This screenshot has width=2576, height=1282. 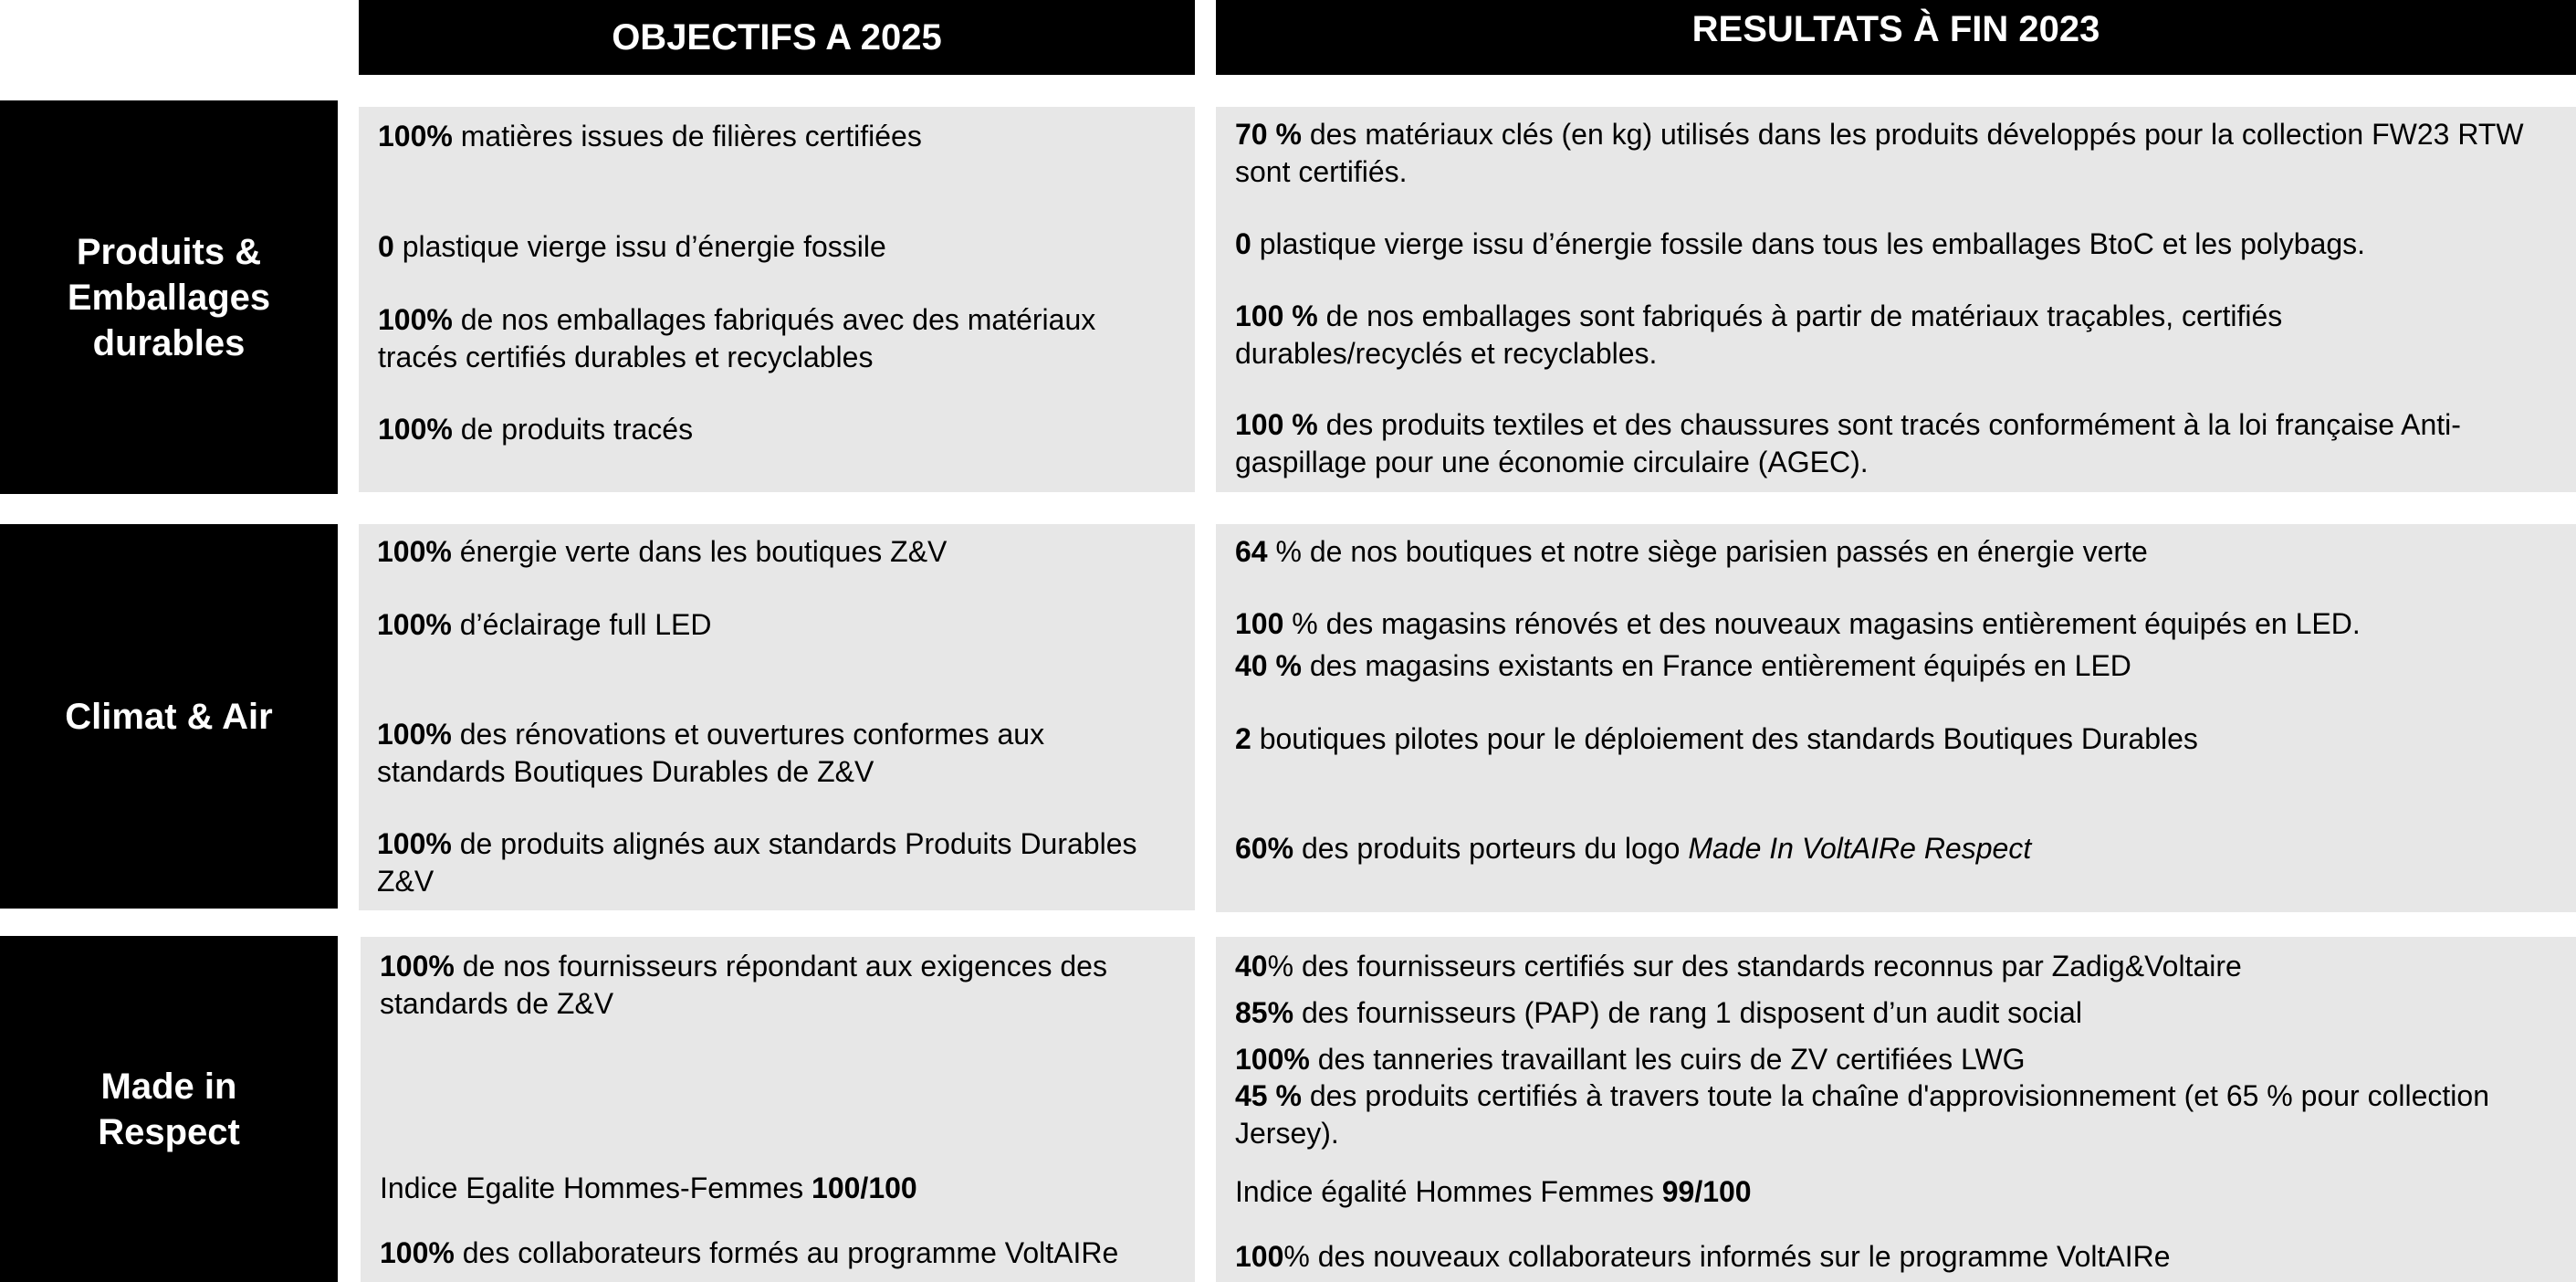 I want to click on objective-item: 100% d’éclairage full LED, so click(x=777, y=625).